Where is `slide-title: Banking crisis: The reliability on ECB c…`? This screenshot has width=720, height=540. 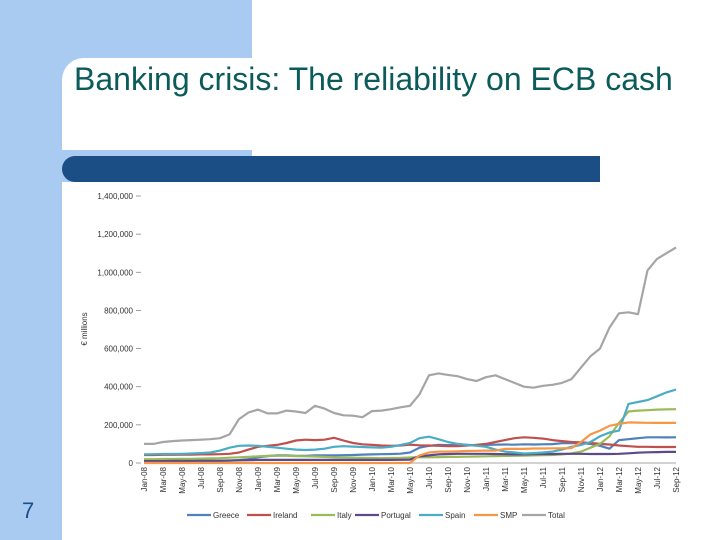
slide-title: Banking crisis: The reliability on ECB c… is located at coordinates (373, 79).